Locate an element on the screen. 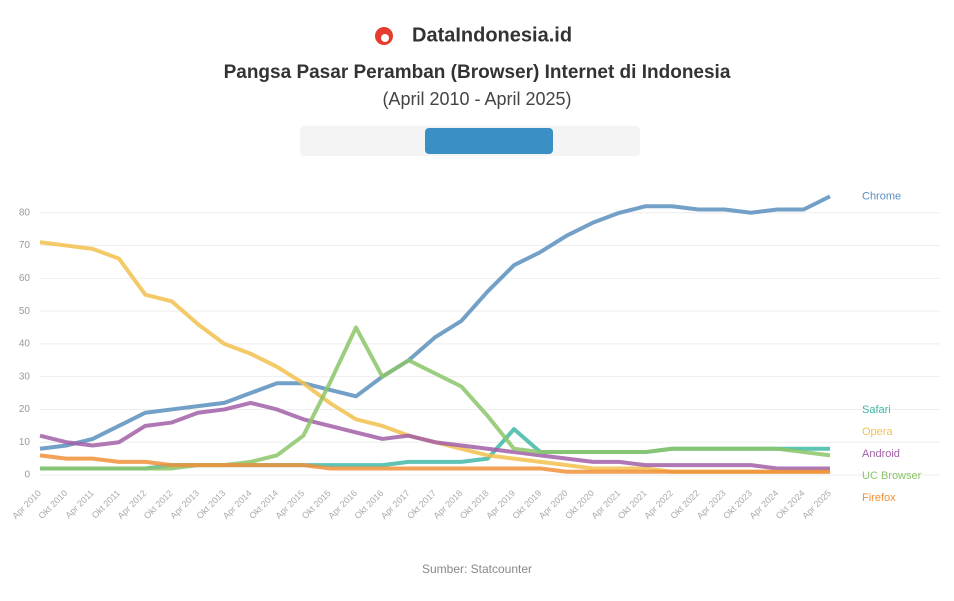 The height and width of the screenshot is (601, 954). legend-label: UC Browser is located at coordinates (892, 476).